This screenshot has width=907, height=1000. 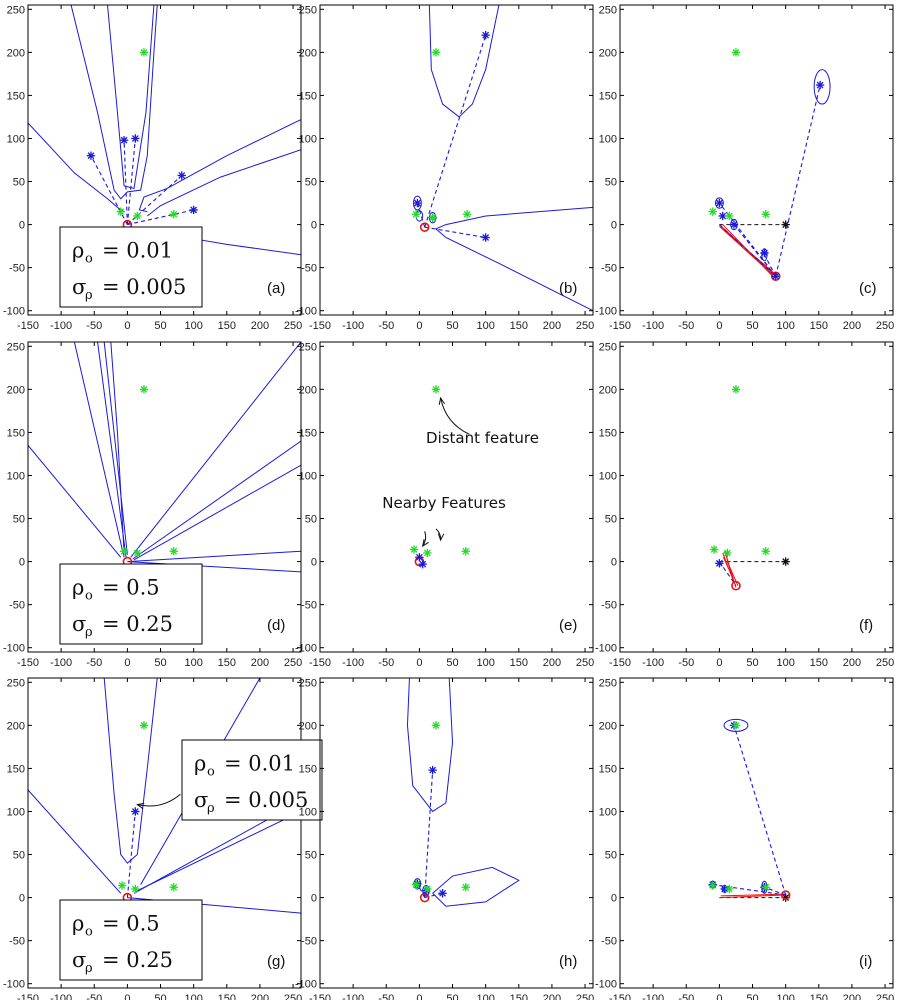 I want to click on ytick-label-f-6: 200, so click(x=608, y=390).